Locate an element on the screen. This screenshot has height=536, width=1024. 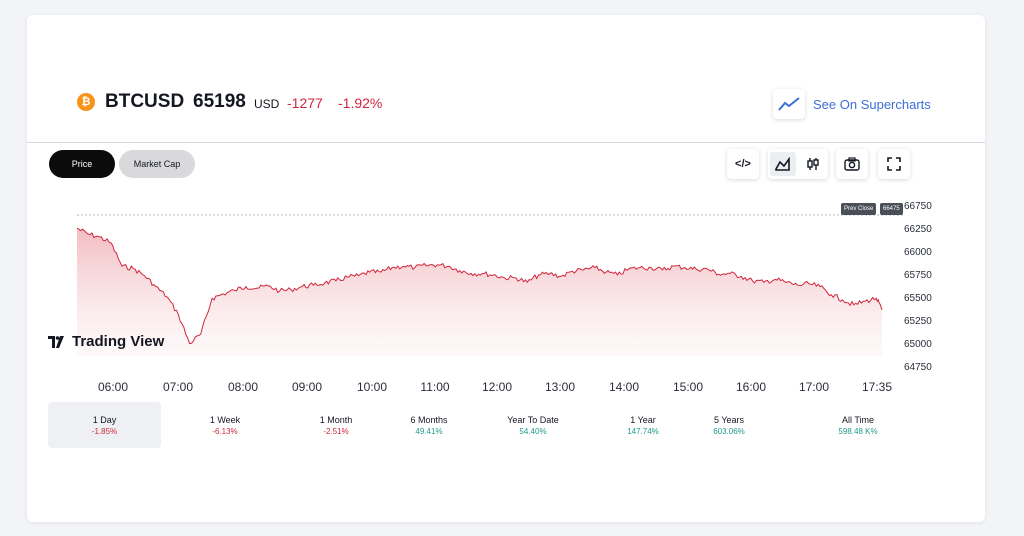
period-1-week: 1 Week -6.13% is located at coordinates (225, 425).